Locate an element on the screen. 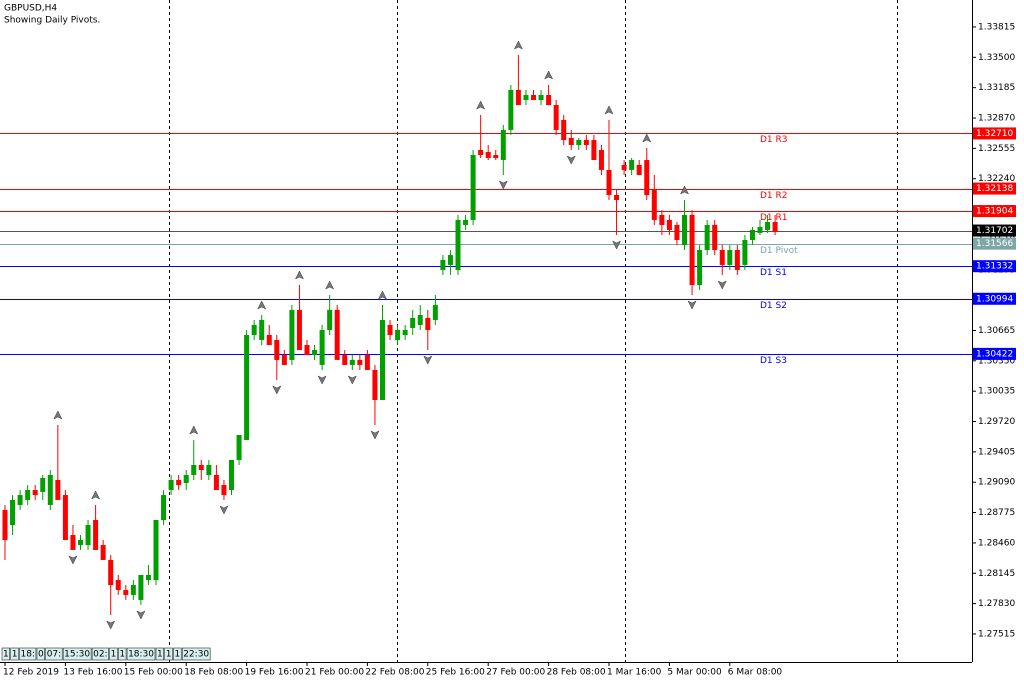 The height and width of the screenshot is (683, 1024). y-tick-label: 1.28145 is located at coordinates (996, 574).